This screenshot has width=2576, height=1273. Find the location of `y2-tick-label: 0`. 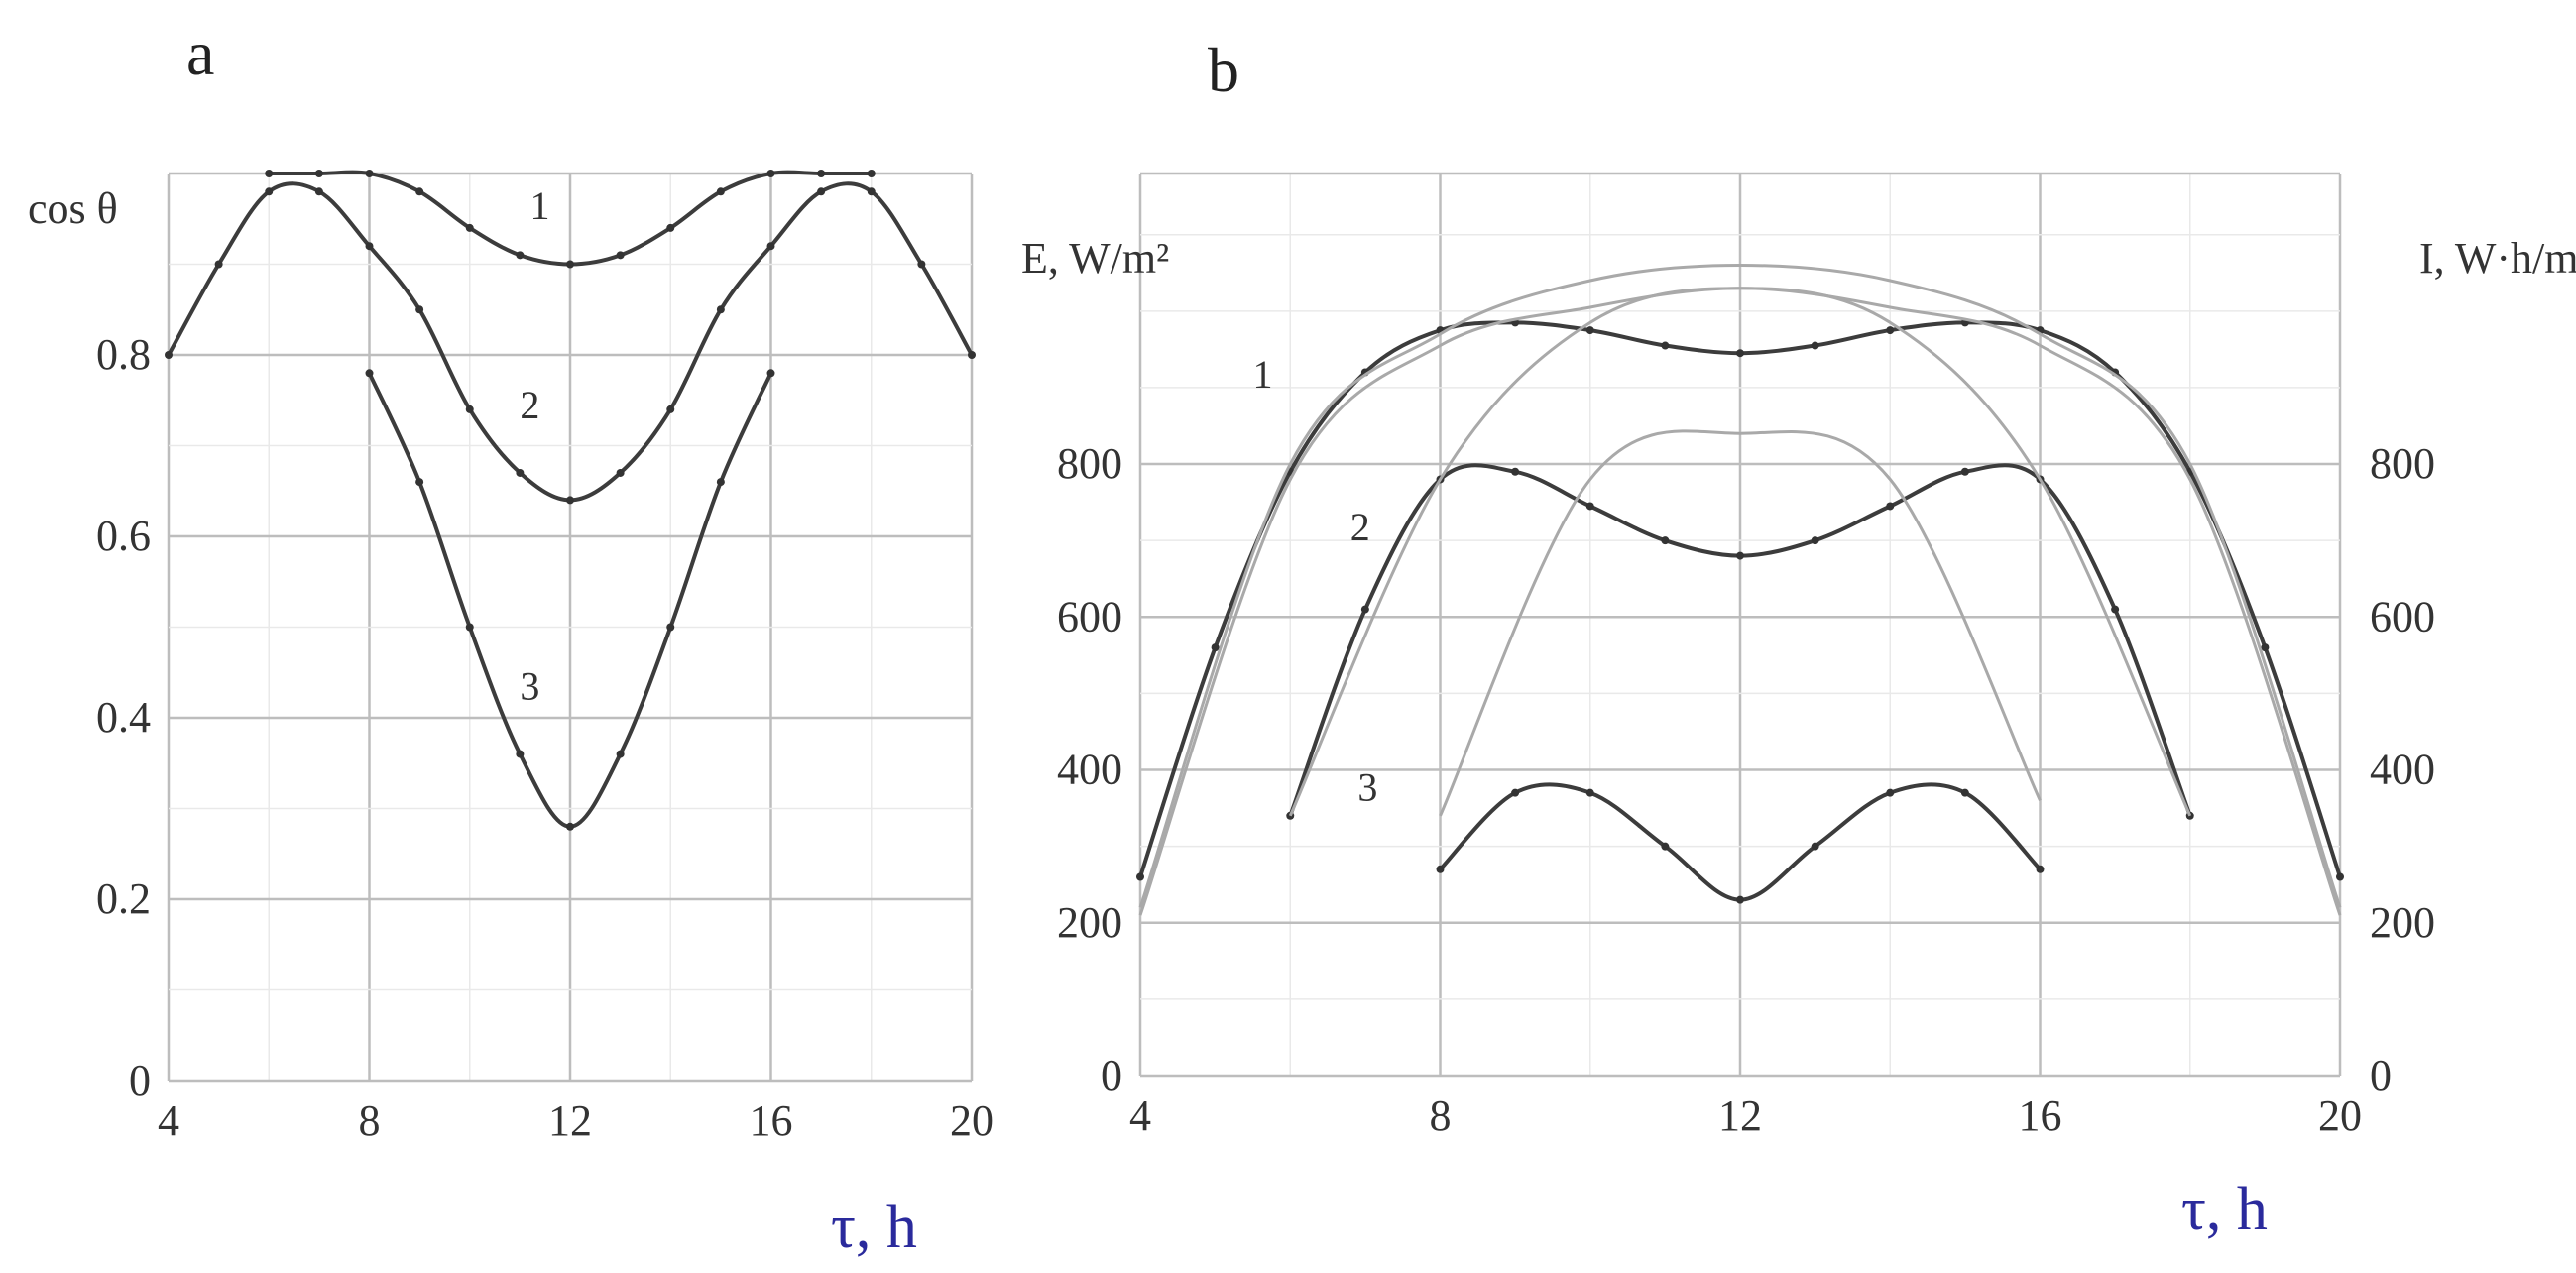

y2-tick-label: 0 is located at coordinates (2381, 1075).